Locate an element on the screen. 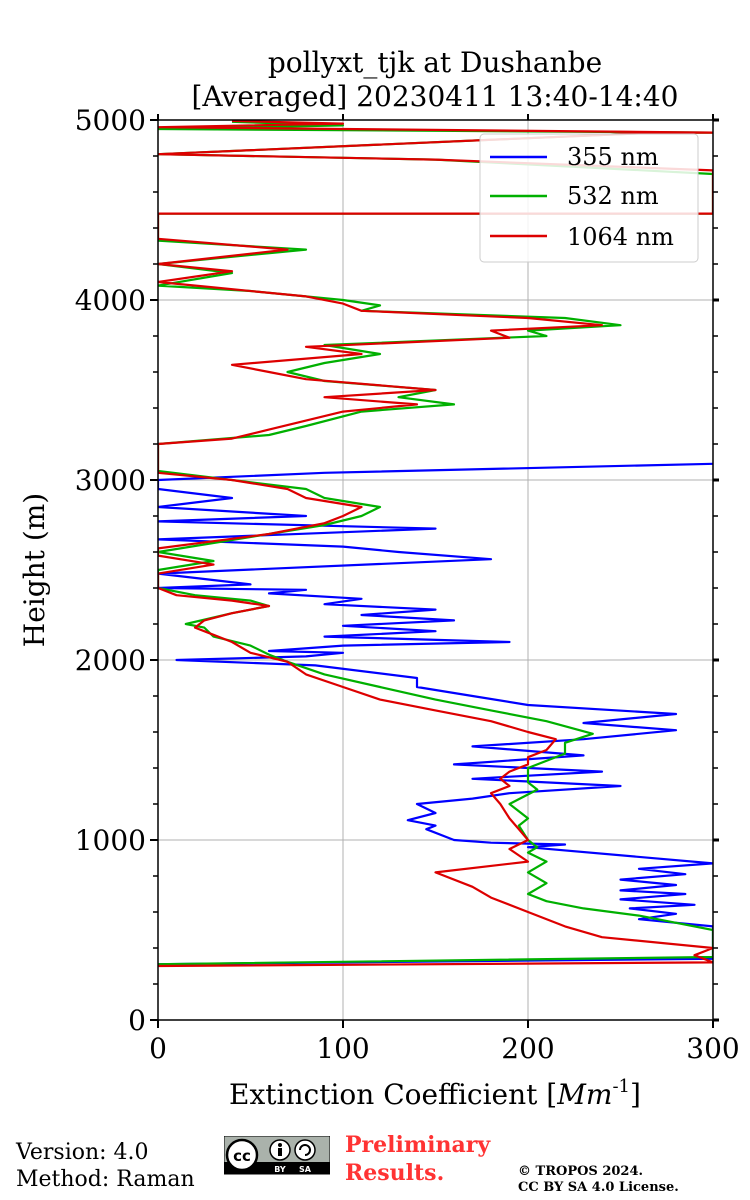  x-tick-label: 300 is located at coordinates (712, 1048).